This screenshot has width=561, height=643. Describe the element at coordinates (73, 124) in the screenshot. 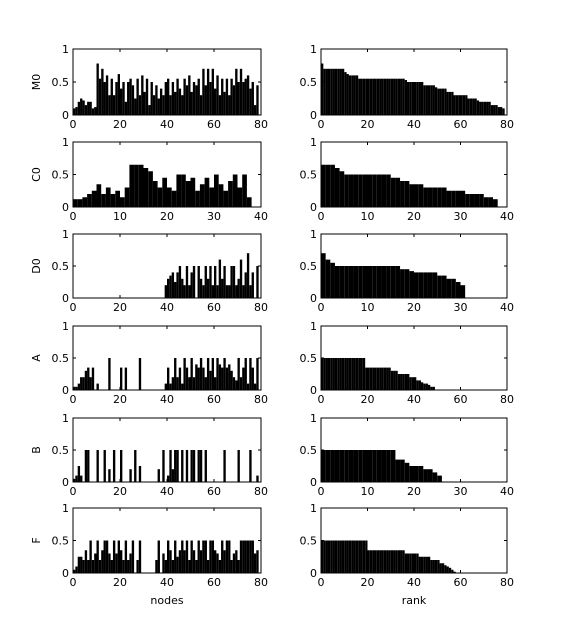

I see `x-tick-label: 0` at that location.